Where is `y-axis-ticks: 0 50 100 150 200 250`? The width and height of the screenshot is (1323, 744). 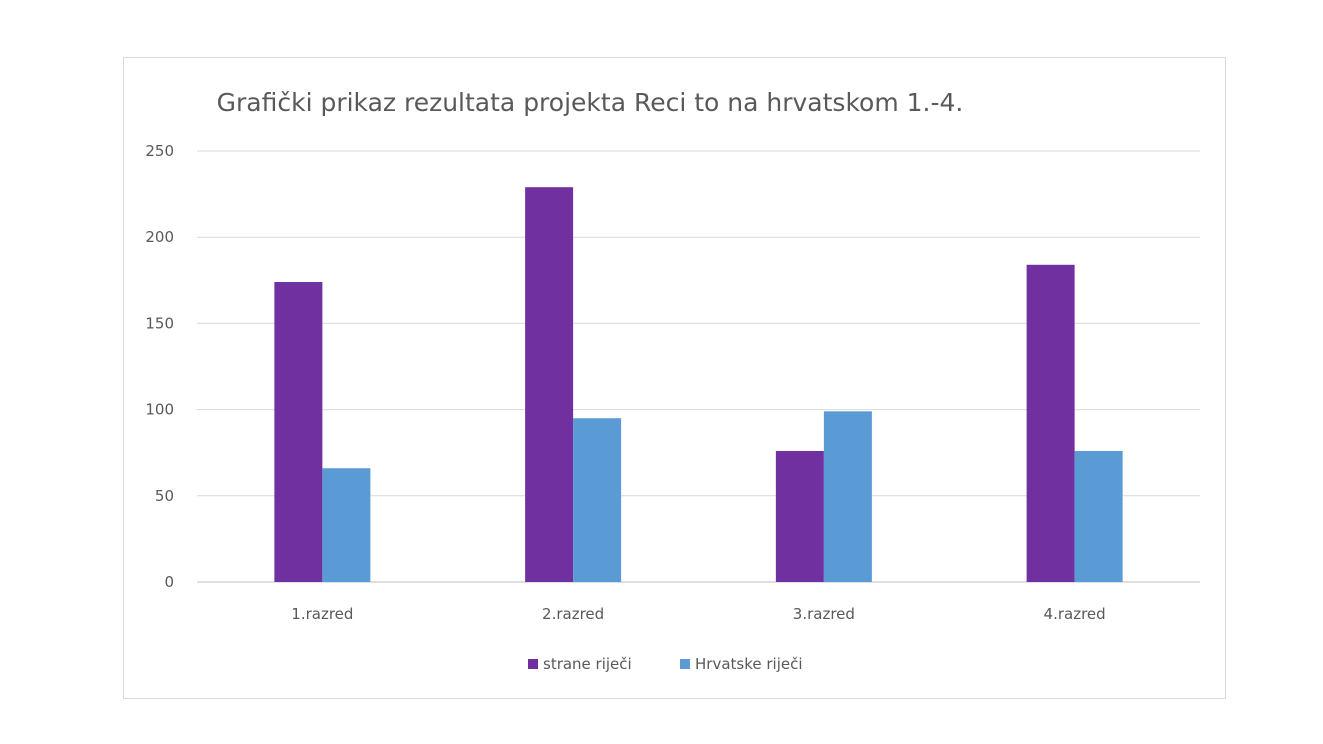
y-axis-ticks: 0 50 100 150 200 250 is located at coordinates (159, 366).